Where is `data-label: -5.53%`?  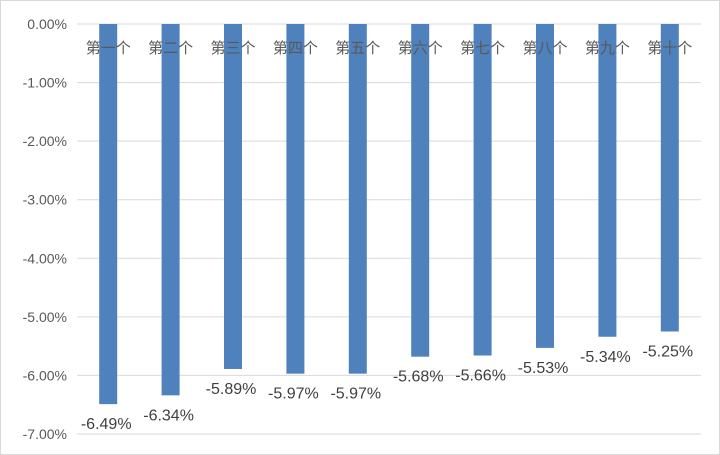
data-label: -5.53% is located at coordinates (543, 368).